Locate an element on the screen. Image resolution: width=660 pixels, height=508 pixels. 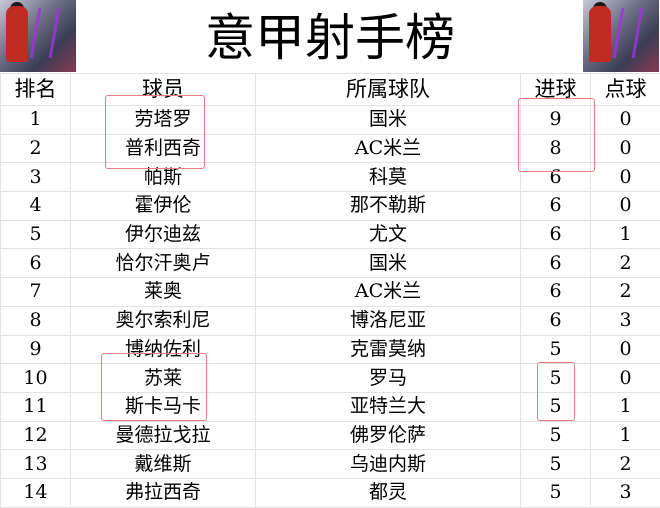
cell-team: 佛罗伦萨 is located at coordinates (388, 435).